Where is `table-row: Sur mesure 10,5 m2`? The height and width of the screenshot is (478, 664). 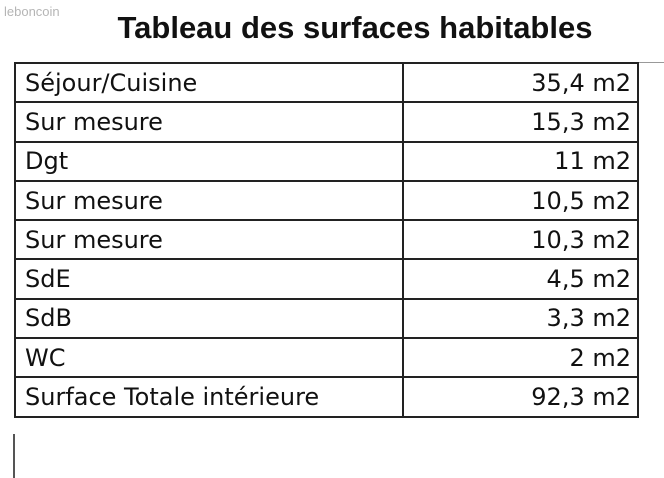
table-row: Sur mesure 10,5 m2 is located at coordinates (326, 200).